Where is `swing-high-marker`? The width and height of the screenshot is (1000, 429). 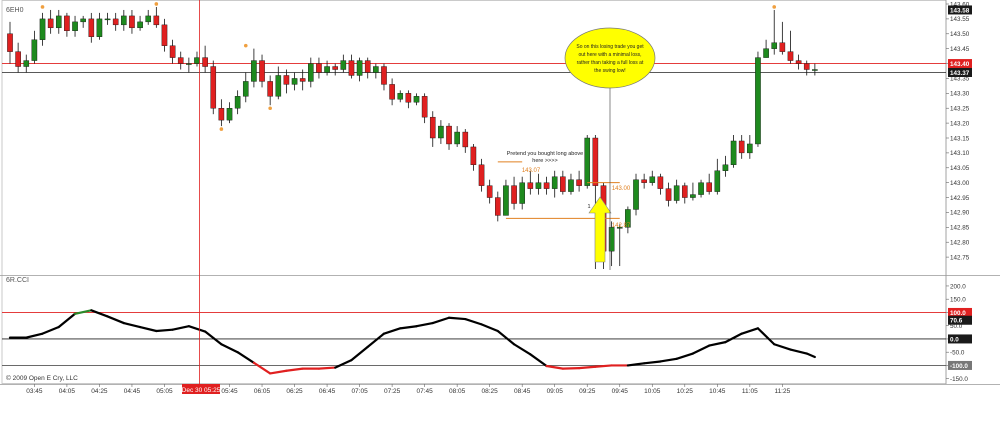 swing-high-marker is located at coordinates (774, 7).